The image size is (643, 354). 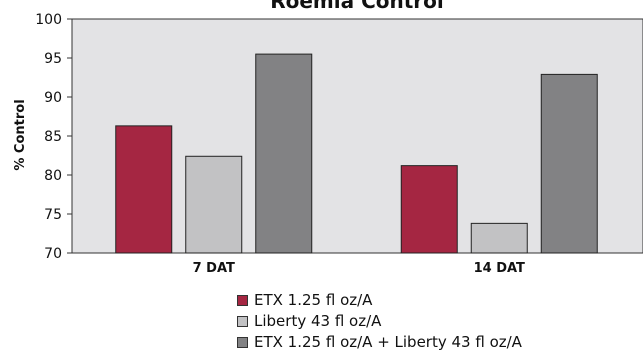 What do you see at coordinates (388, 342) in the screenshot?
I see `legend-label: ETX 1.25 fl oz/A + Liberty 43 fl oz/A` at bounding box center [388, 342].